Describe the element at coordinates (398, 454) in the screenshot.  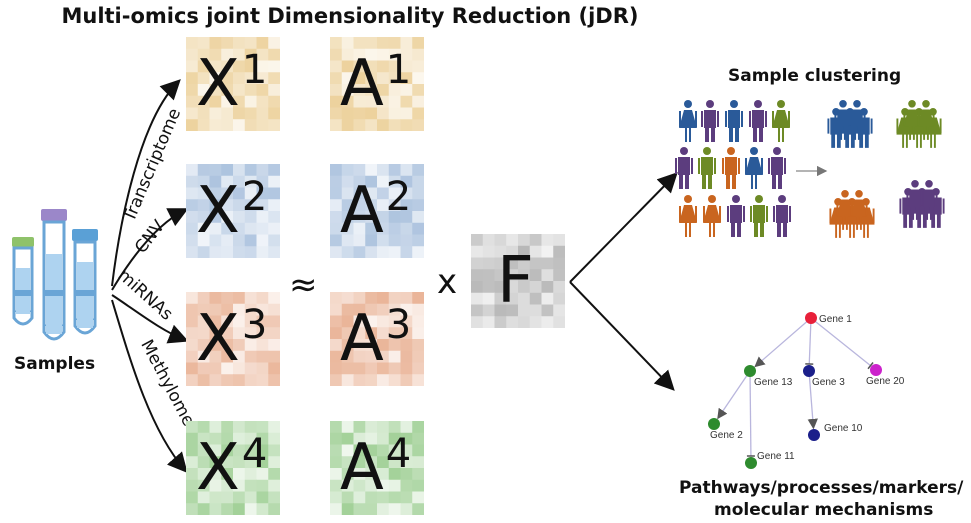
I see `matrix-a4-index: 4` at that location.